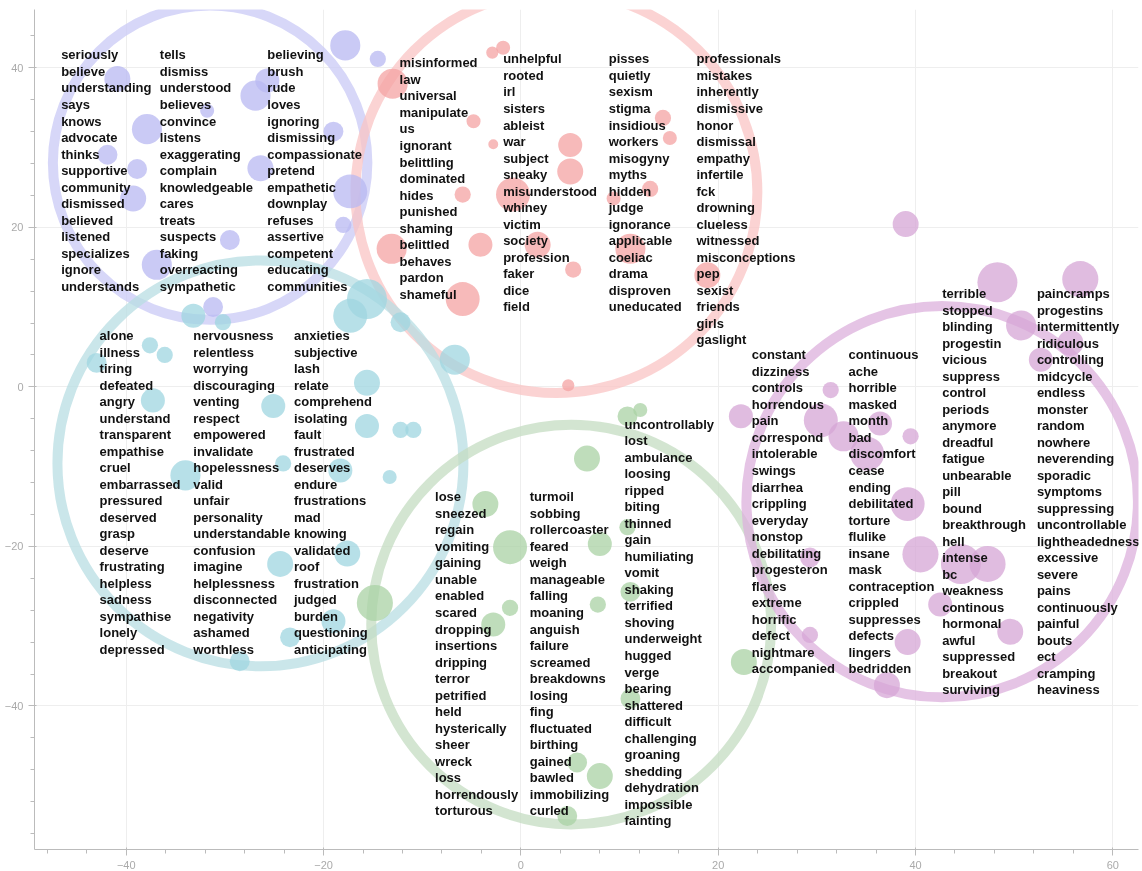  What do you see at coordinates (448, 778) in the screenshot?
I see `annotation: loss` at bounding box center [448, 778].